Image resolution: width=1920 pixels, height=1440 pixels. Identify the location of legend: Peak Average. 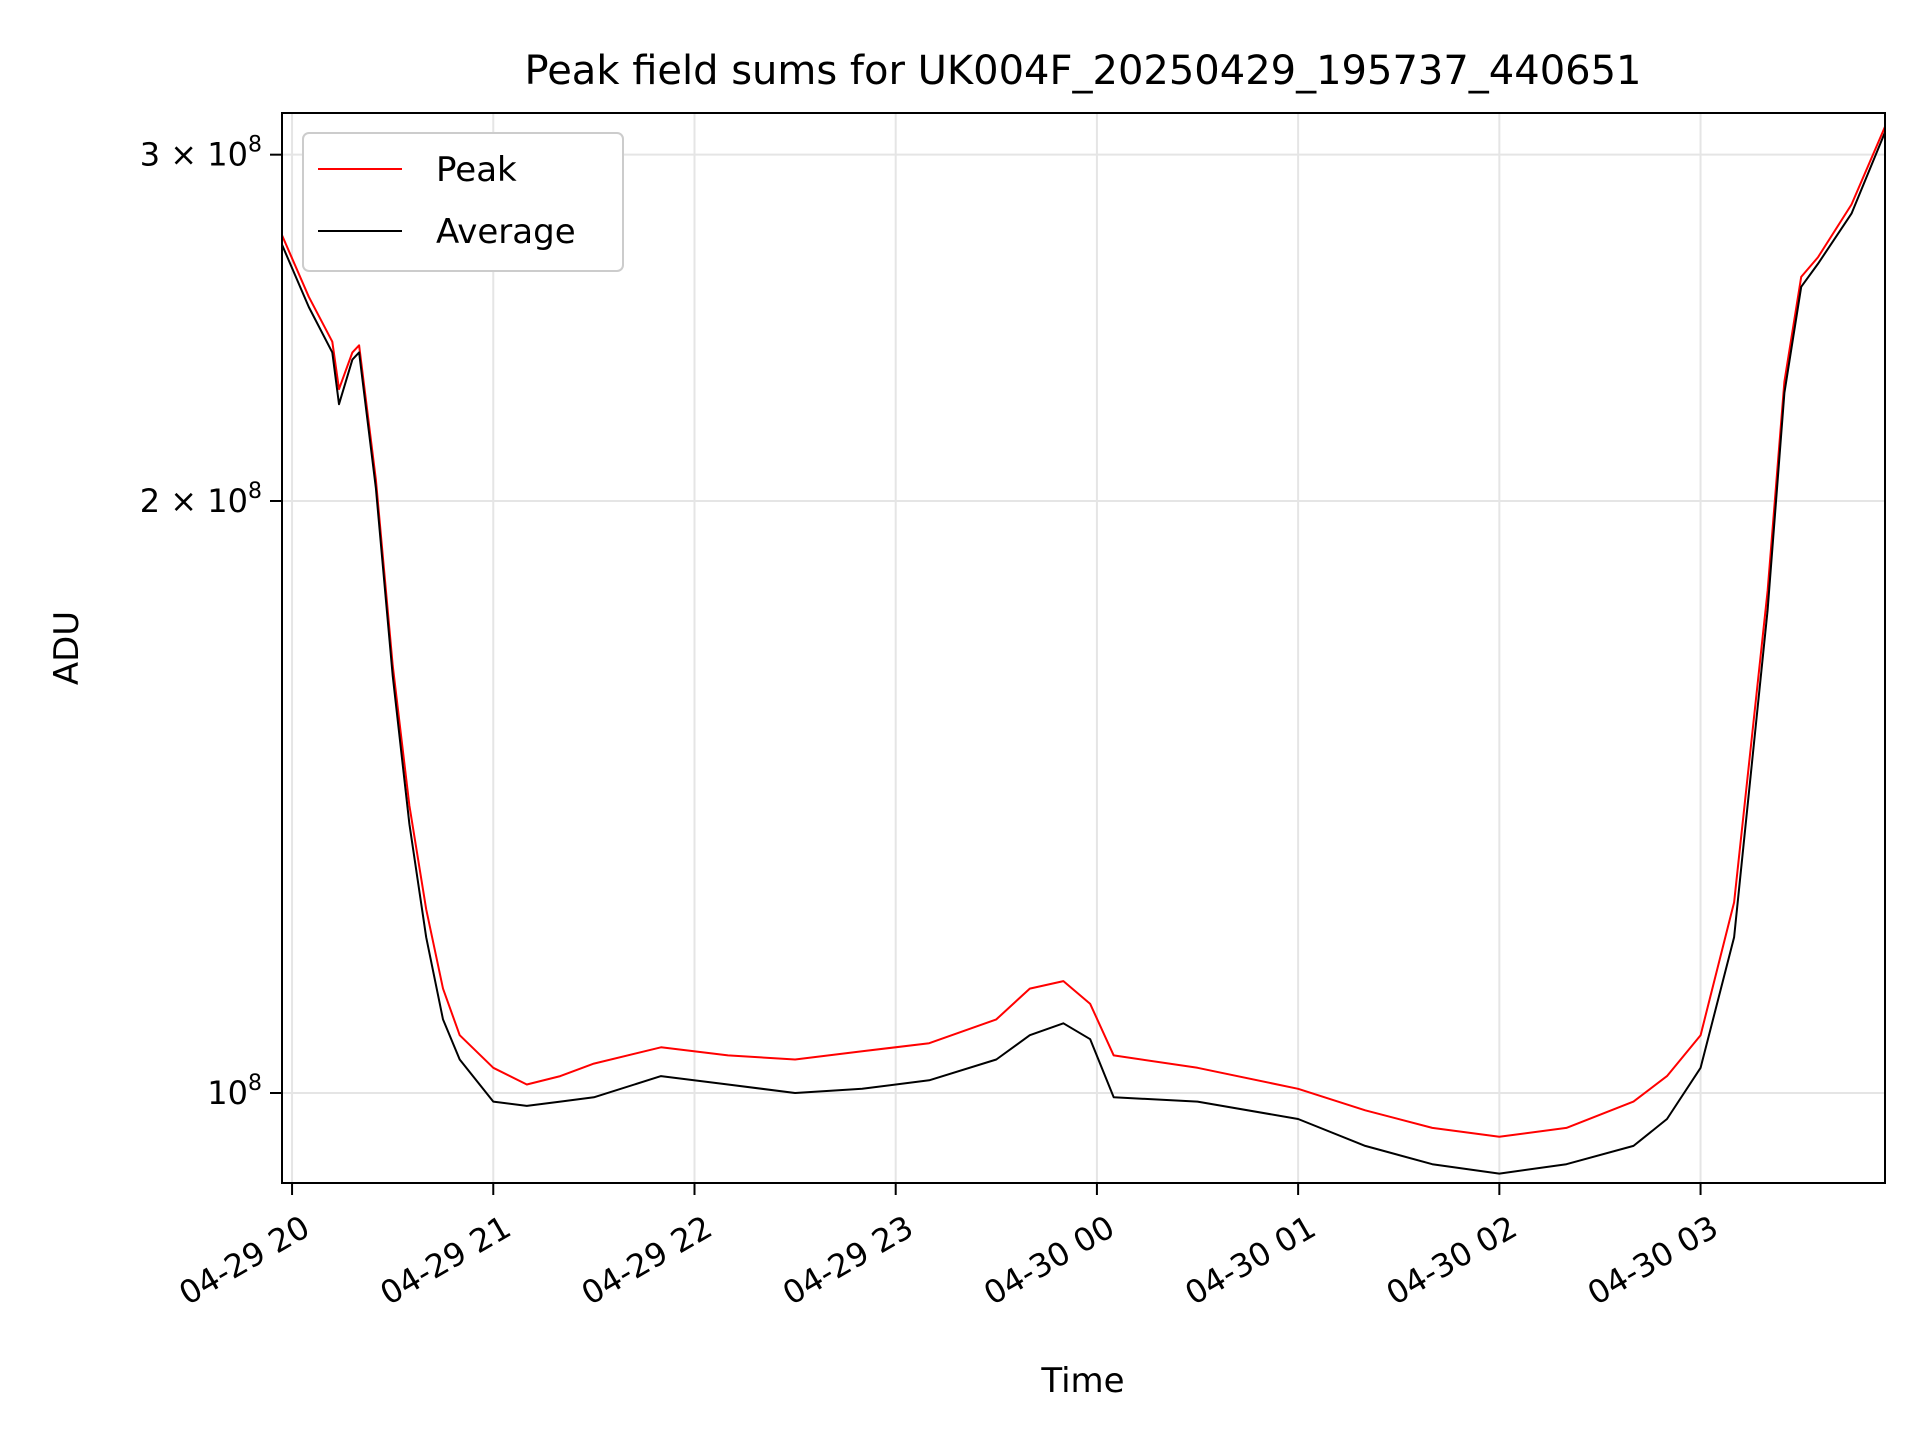
(463, 202).